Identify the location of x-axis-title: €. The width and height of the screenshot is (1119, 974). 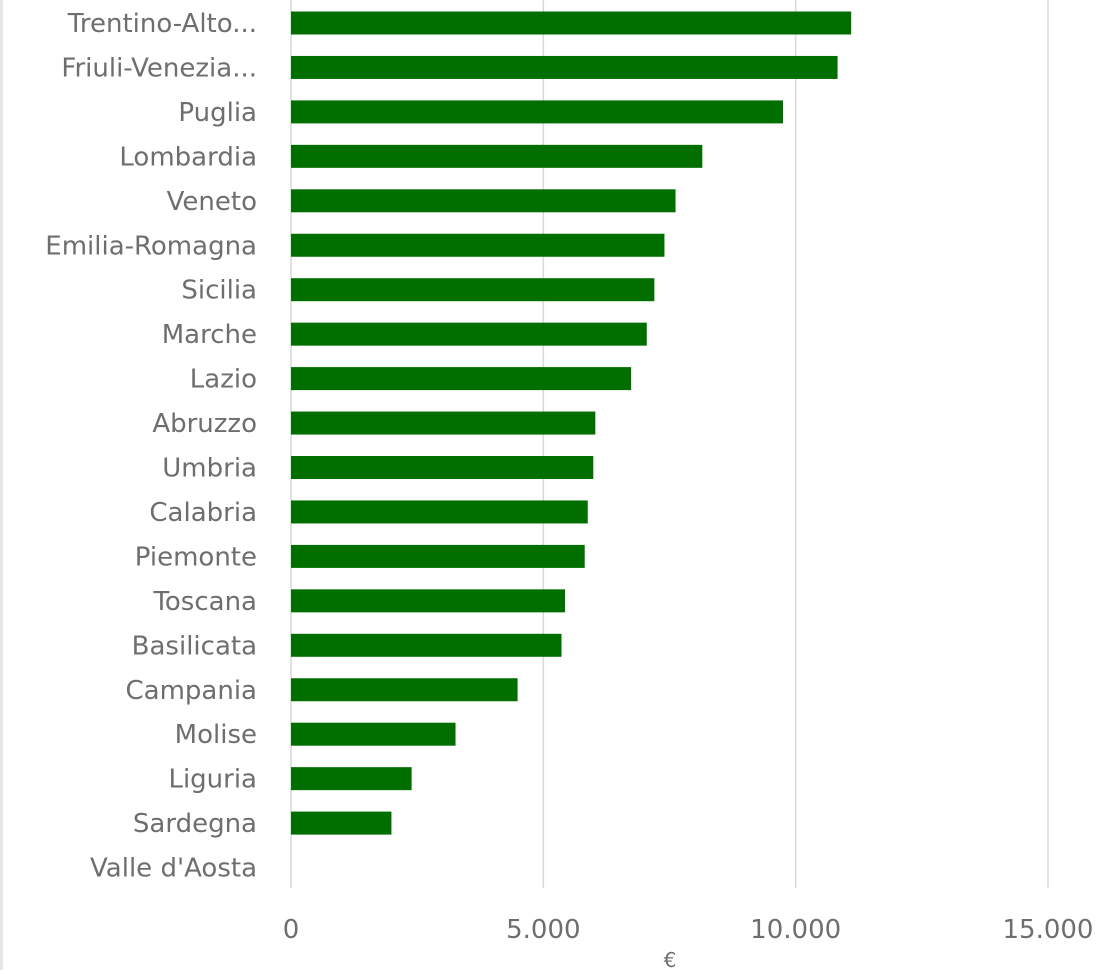
(670, 959).